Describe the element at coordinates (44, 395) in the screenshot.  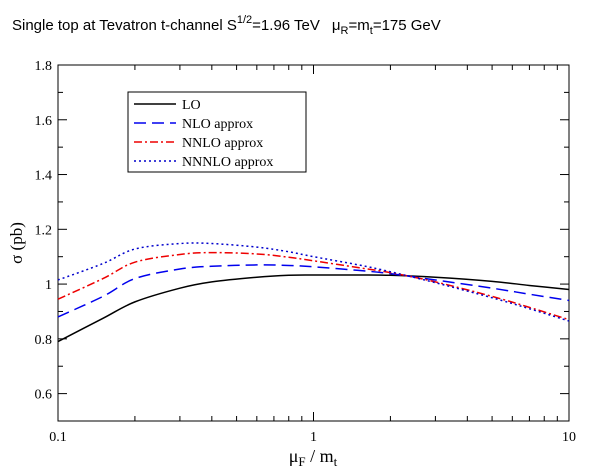
I see `y-tick-label: 0.6` at that location.